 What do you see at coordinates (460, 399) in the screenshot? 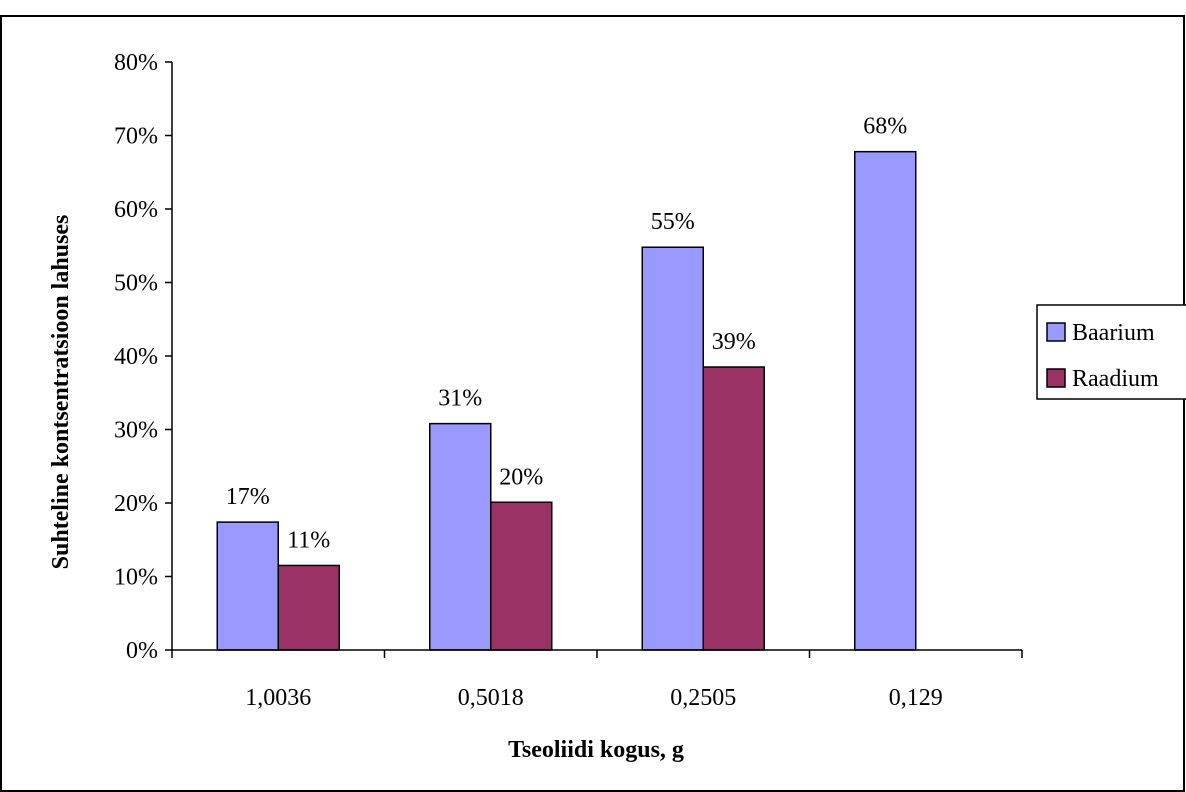
I see `data-label-baarium: 31%` at bounding box center [460, 399].